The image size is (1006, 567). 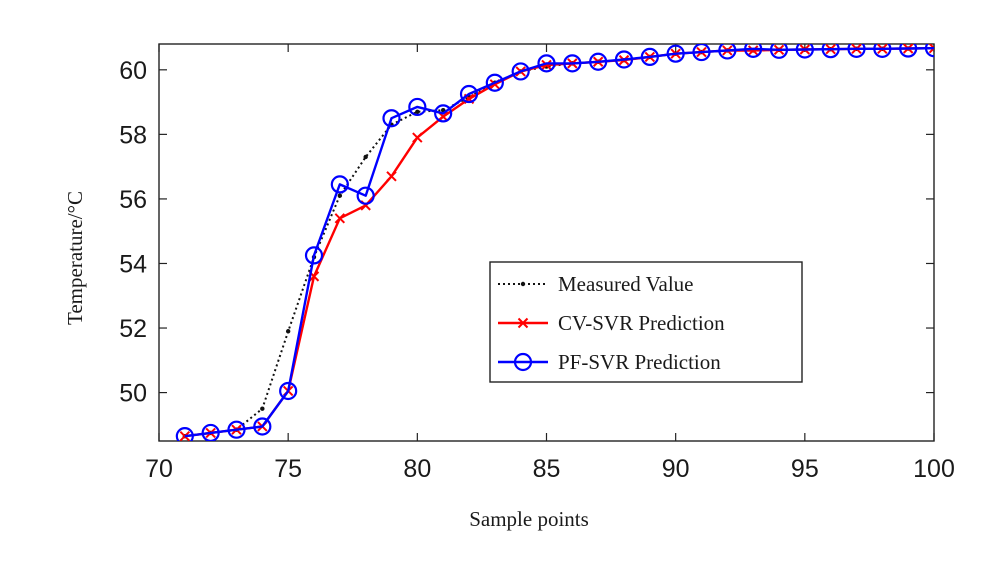 What do you see at coordinates (639, 362) in the screenshot?
I see `legend-label: PF-SVR Prediction` at bounding box center [639, 362].